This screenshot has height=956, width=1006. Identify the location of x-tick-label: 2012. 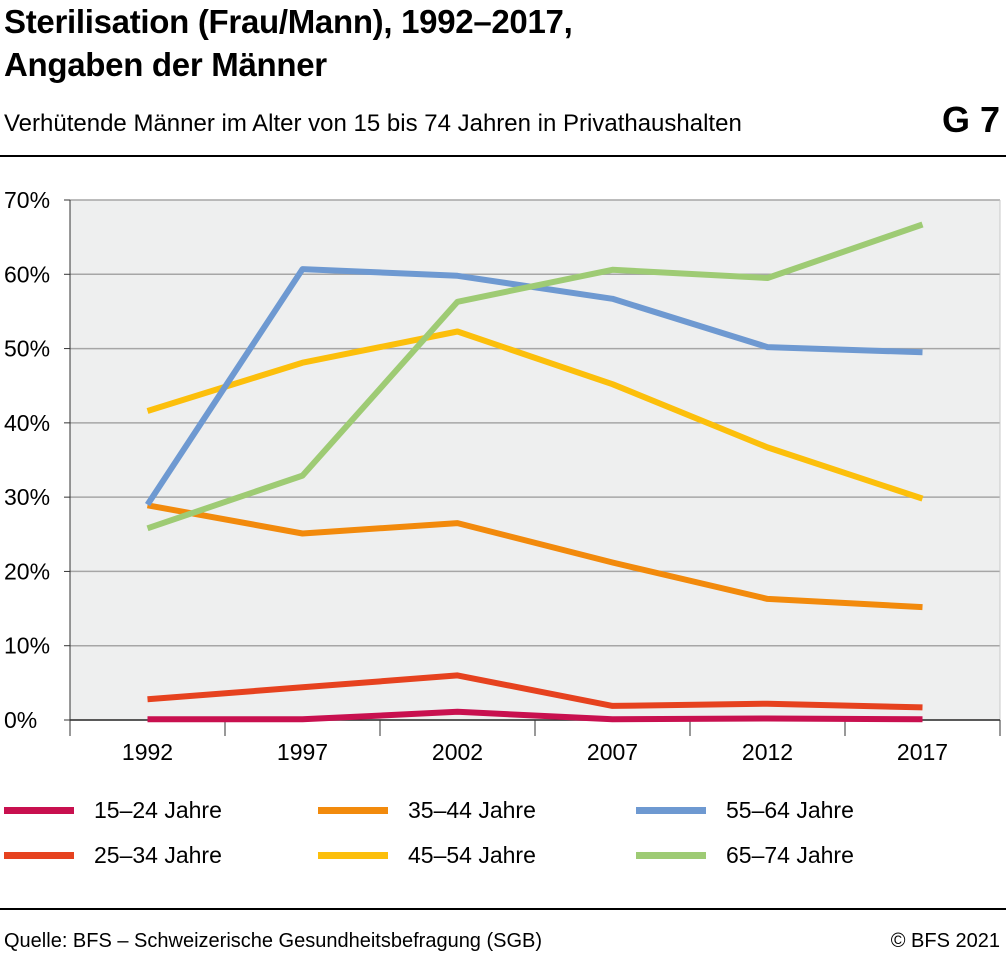
(767, 752).